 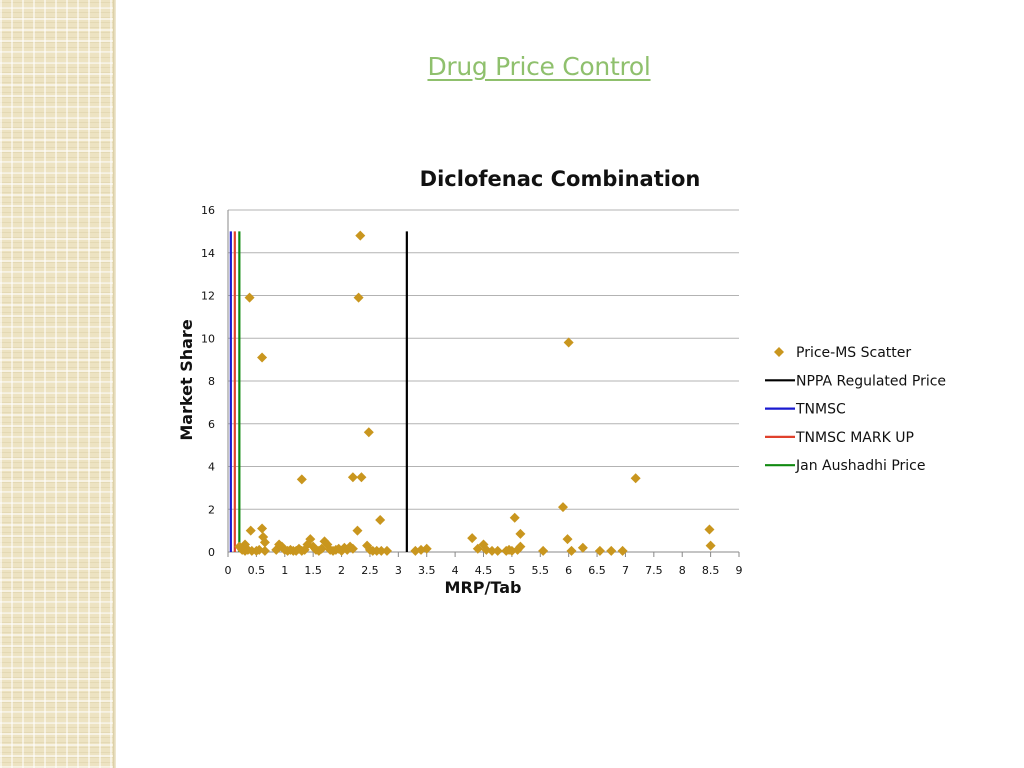 What do you see at coordinates (228, 570) in the screenshot?
I see `x-tick-label: 0` at bounding box center [228, 570].